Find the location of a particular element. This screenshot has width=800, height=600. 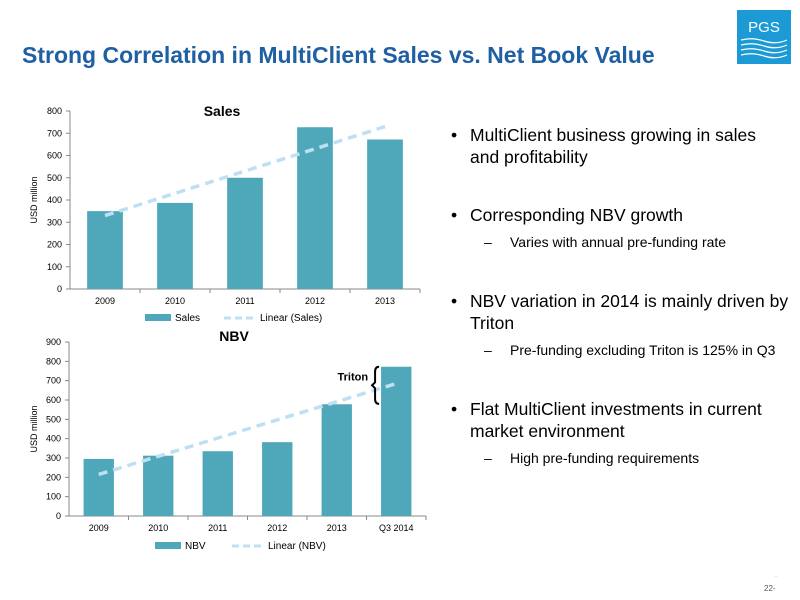

annotation-label: Triton is located at coordinates (353, 377).